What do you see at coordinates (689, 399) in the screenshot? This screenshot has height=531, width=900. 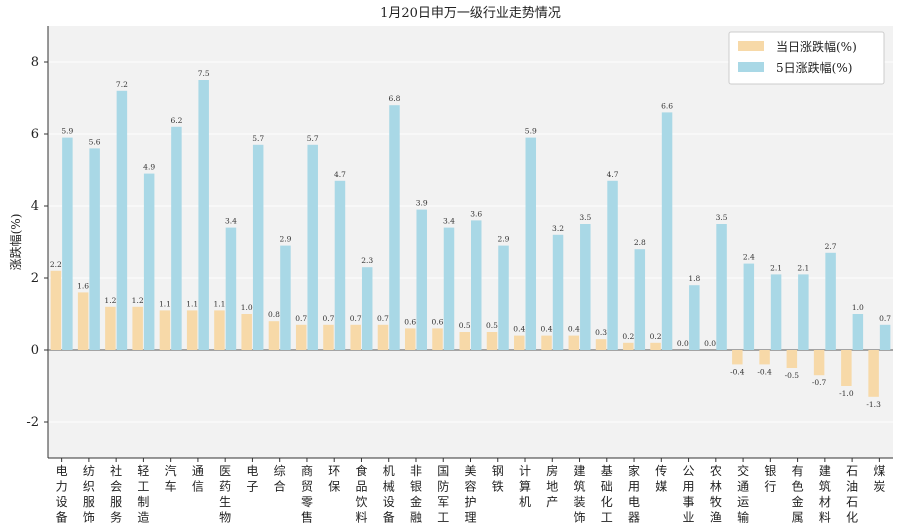 I see `category-group: 0.0 1.8 公用事业` at bounding box center [689, 399].